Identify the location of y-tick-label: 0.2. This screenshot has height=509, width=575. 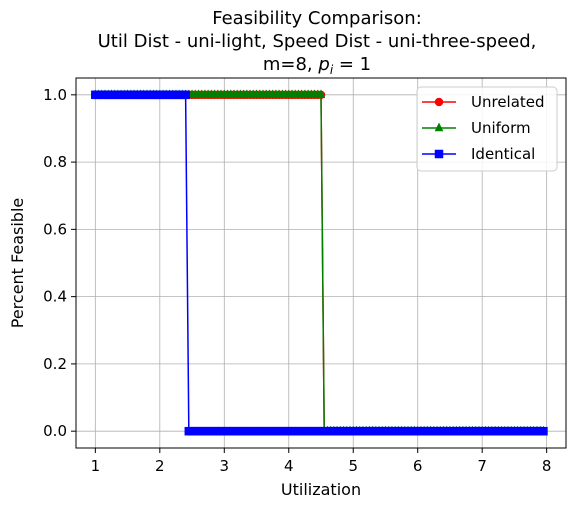
(55, 364).